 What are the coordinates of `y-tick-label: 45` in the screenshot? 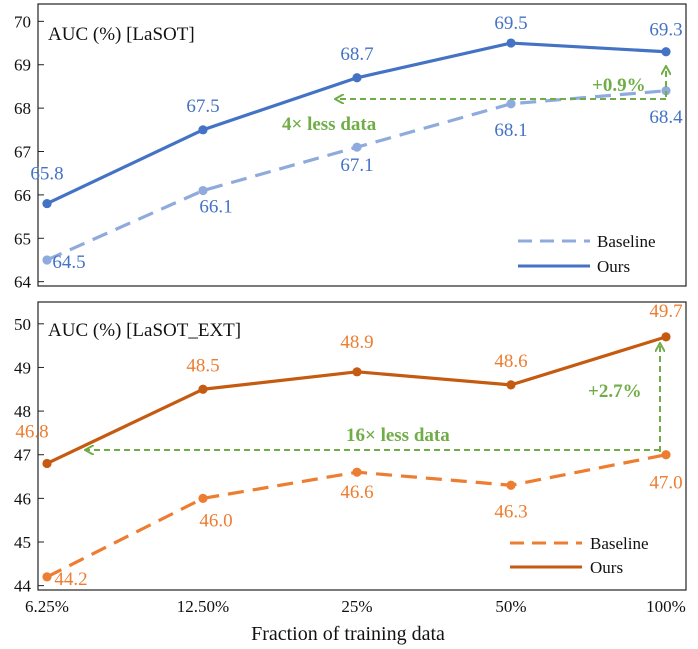 It's located at (22, 542).